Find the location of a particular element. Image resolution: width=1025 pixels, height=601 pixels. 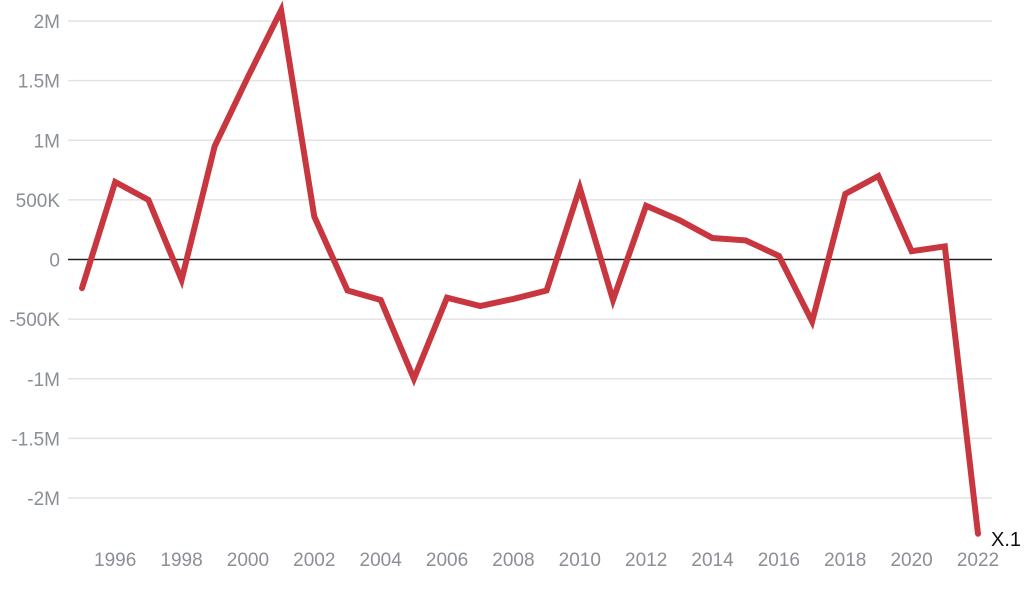

y-tick-label: 1M is located at coordinates (47, 141).